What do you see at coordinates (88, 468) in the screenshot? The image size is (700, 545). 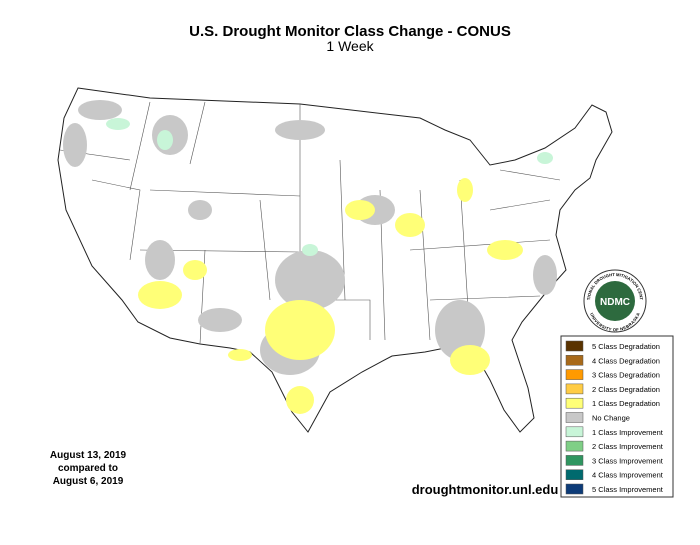 I see `date-line: compared to` at bounding box center [88, 468].